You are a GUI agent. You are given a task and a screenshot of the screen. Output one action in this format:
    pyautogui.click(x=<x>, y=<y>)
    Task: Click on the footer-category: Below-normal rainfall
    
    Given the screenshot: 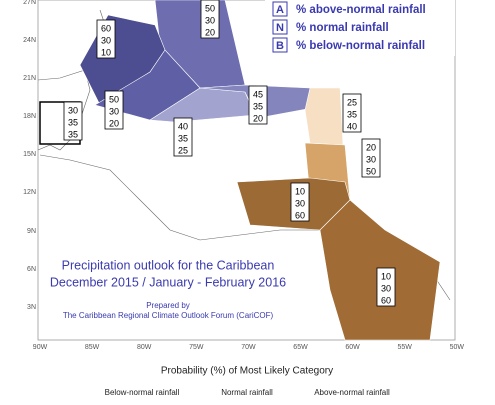 What is the action you would take?
    pyautogui.click(x=142, y=392)
    